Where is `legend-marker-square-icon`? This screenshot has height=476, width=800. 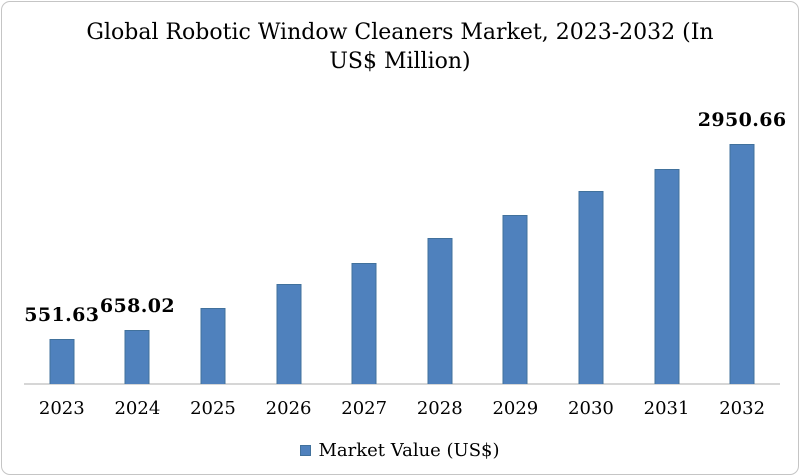
legend-marker-square-icon is located at coordinates (306, 450).